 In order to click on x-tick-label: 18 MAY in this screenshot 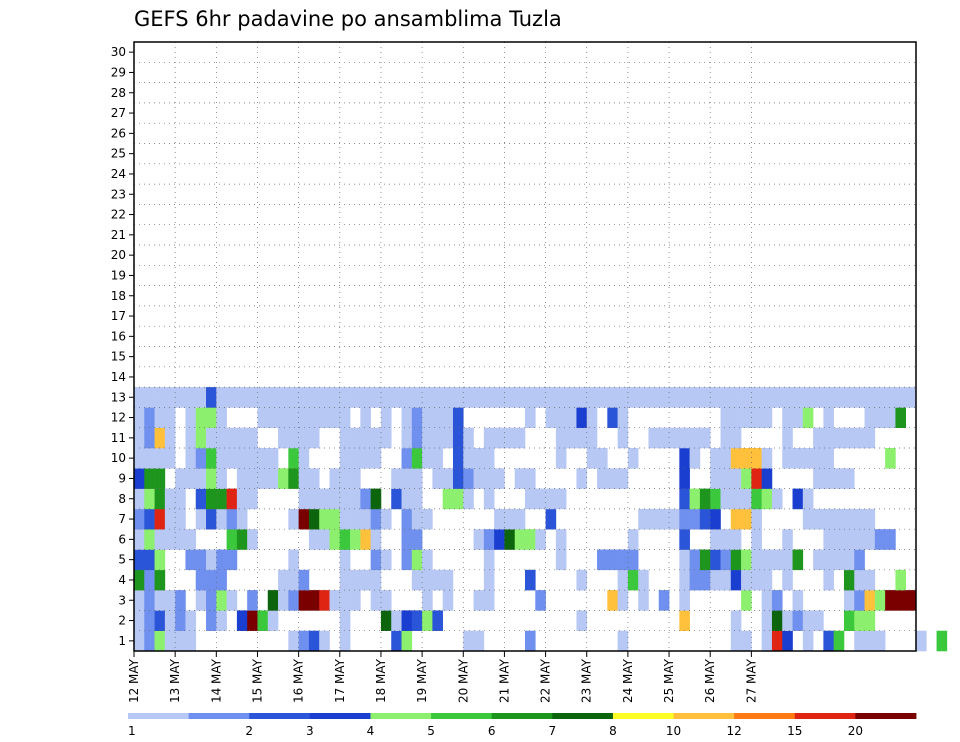, I will do `click(381, 680)`.